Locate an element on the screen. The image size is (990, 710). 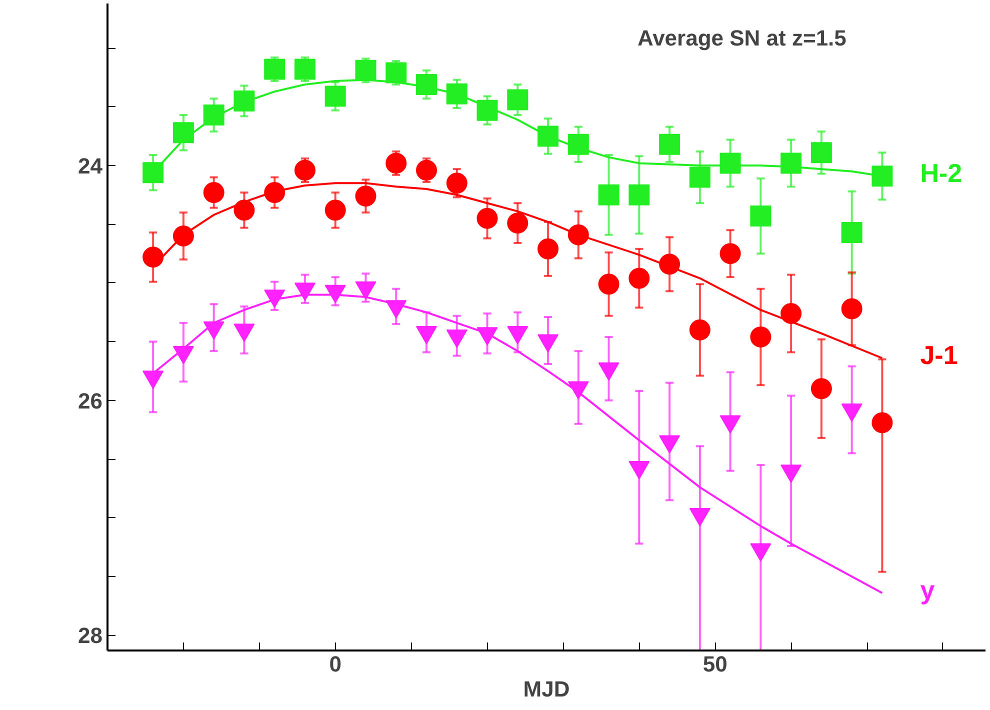
series-label: H-2 is located at coordinates (941, 173).